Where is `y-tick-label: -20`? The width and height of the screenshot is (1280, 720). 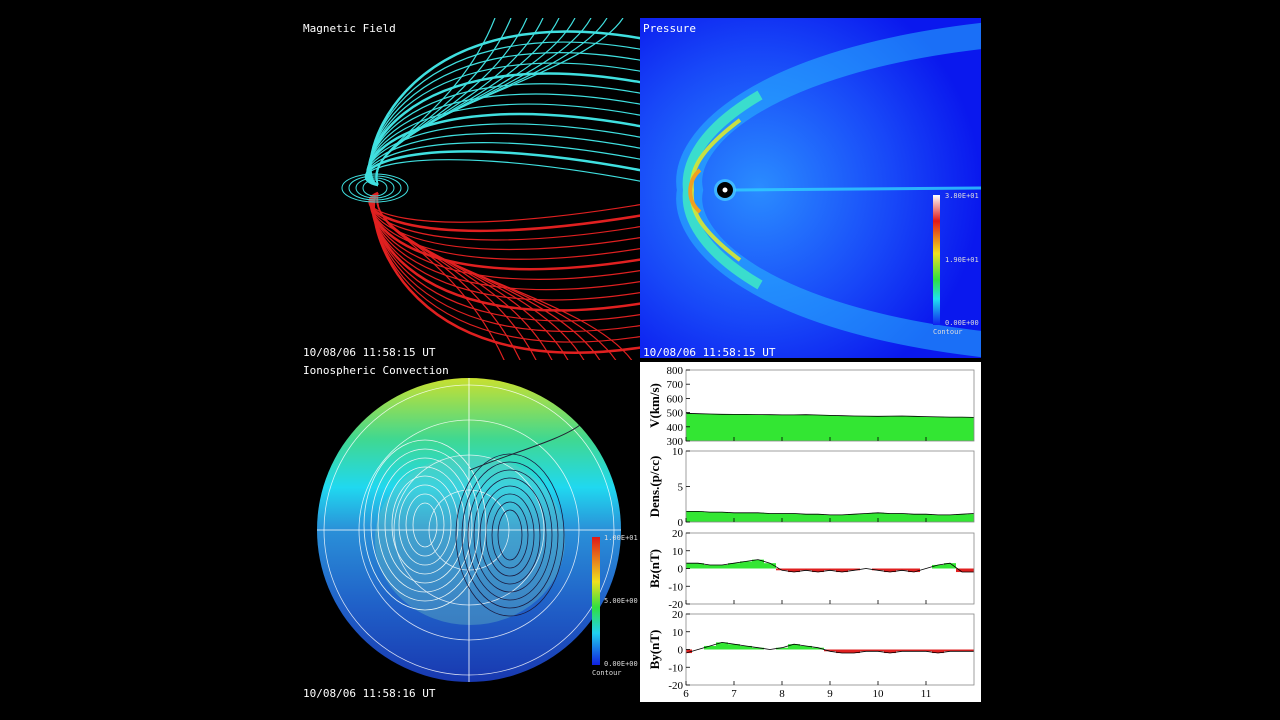
y-tick-label: -20 is located at coordinates (675, 605).